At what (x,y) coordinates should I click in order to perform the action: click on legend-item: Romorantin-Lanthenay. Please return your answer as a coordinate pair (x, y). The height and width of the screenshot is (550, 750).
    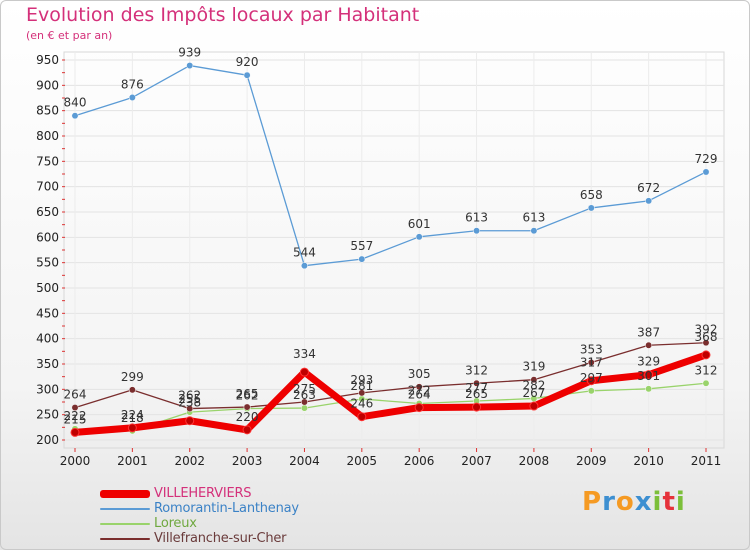
    Looking at the image, I should click on (199, 508).